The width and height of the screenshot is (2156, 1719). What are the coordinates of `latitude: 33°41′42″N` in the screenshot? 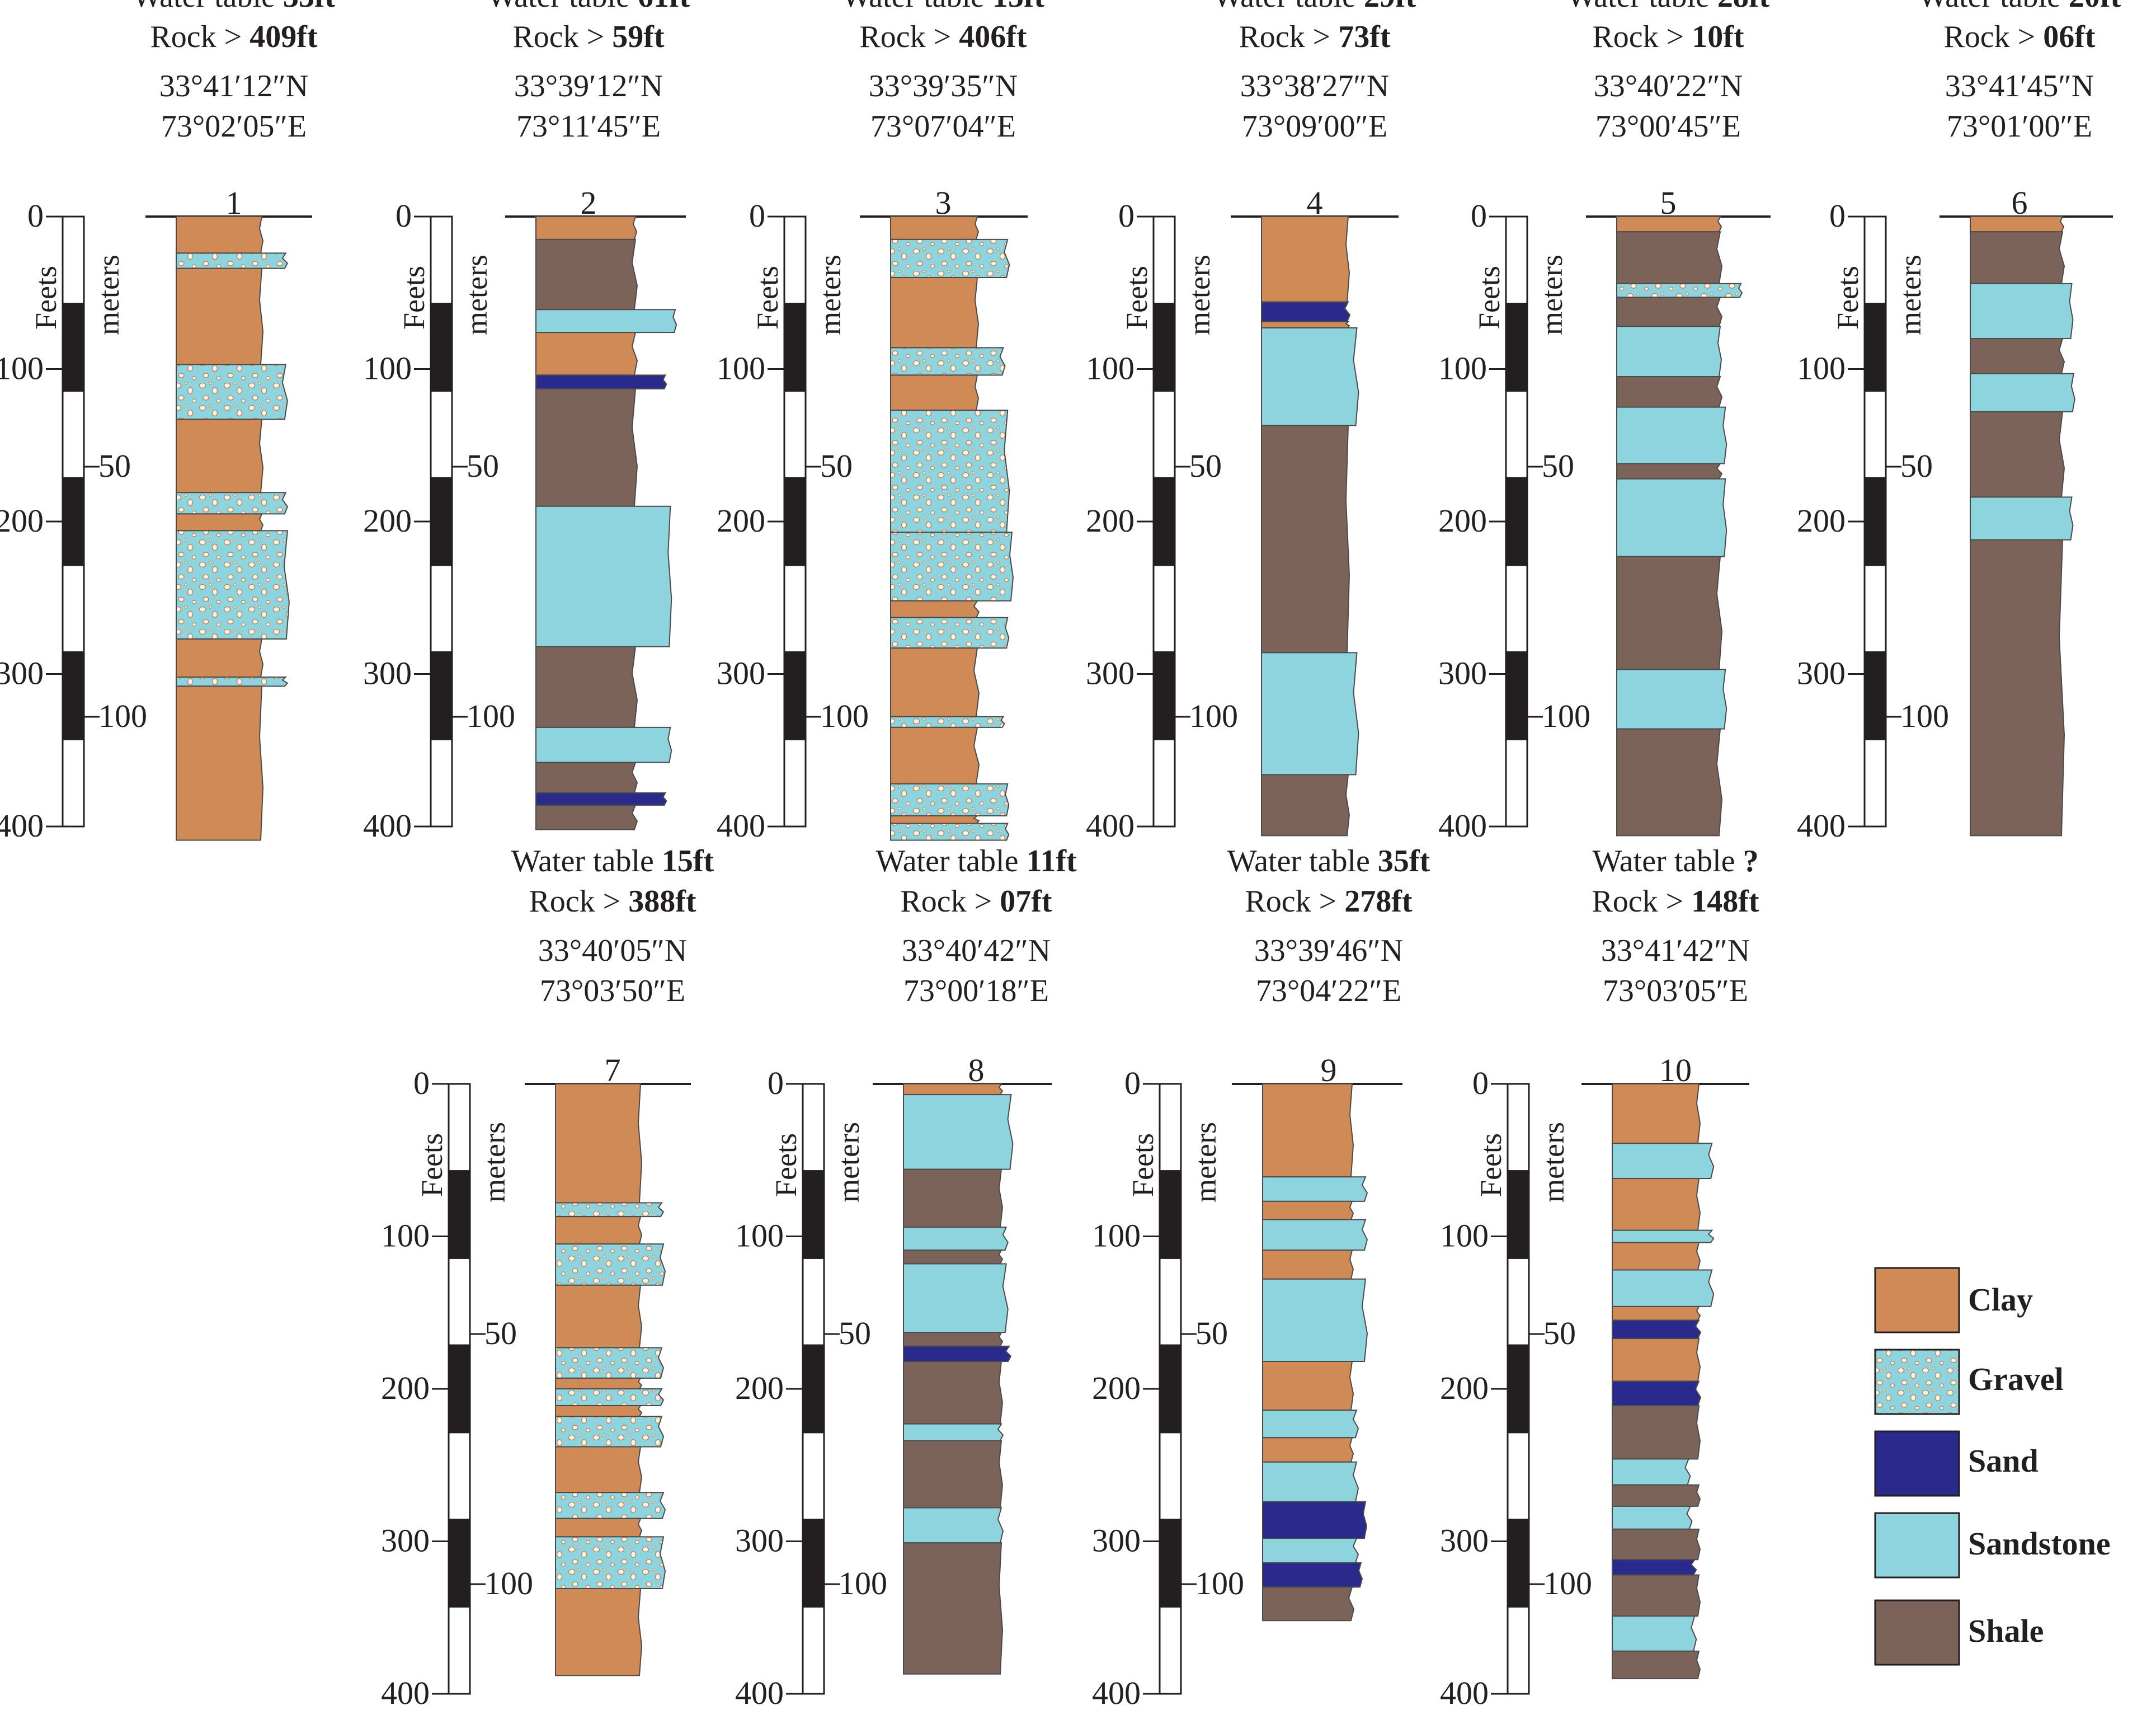 It's located at (1675, 950).